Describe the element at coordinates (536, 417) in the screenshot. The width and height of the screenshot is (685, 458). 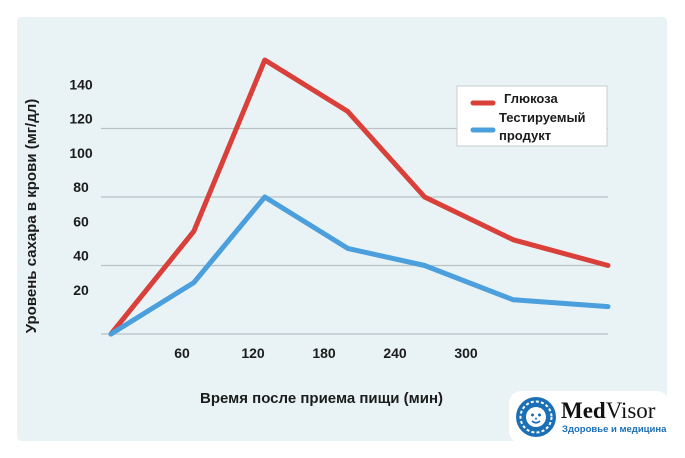
I see `lion-head-icon` at that location.